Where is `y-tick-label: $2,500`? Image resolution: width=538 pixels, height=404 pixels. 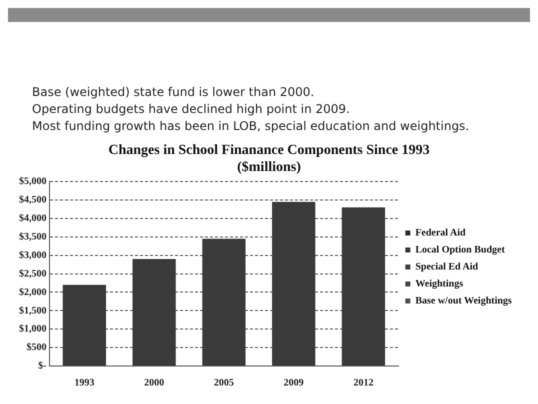
y-tick-label: $2,500 is located at coordinates (32, 274).